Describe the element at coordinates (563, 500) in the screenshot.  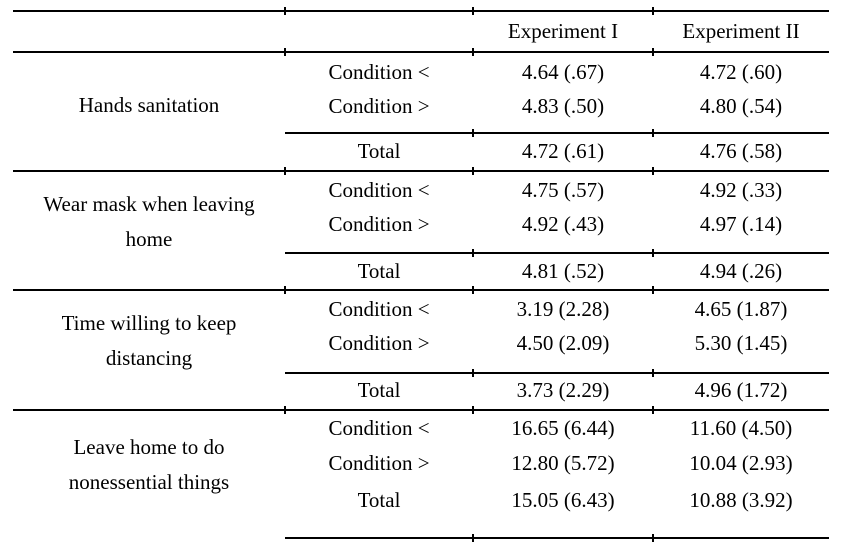
I see `value-cell: 15.05 (6.43)` at that location.